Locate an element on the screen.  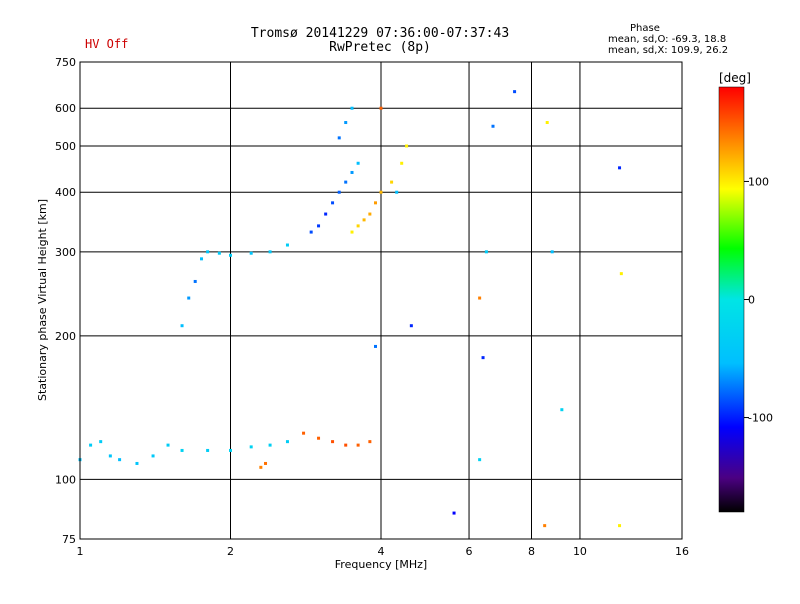
title-line-2: RwPretec (8p) is located at coordinates (380, 47).